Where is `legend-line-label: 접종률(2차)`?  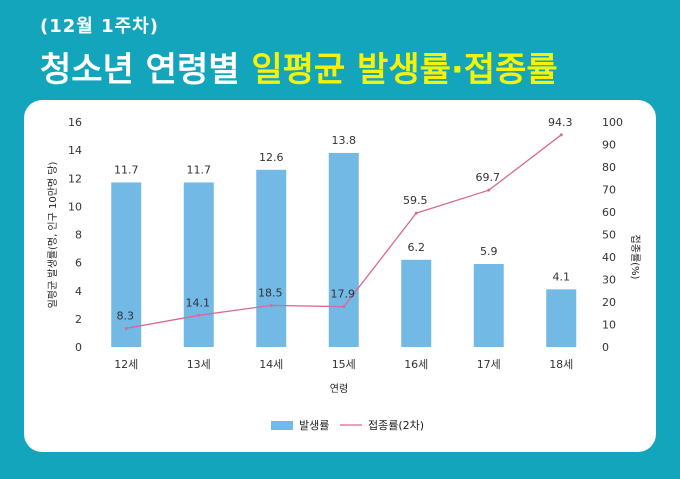
legend-line-label: 접종률(2차) is located at coordinates (396, 425).